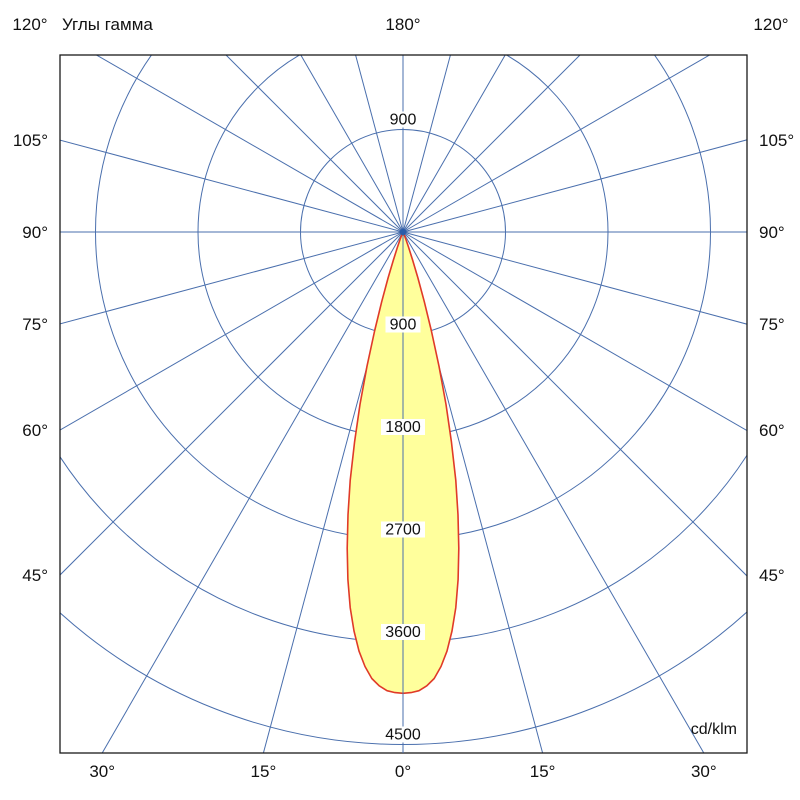 Image resolution: width=800 pixels, height=800 pixels. I want to click on gamma-label-right: 45°, so click(772, 575).